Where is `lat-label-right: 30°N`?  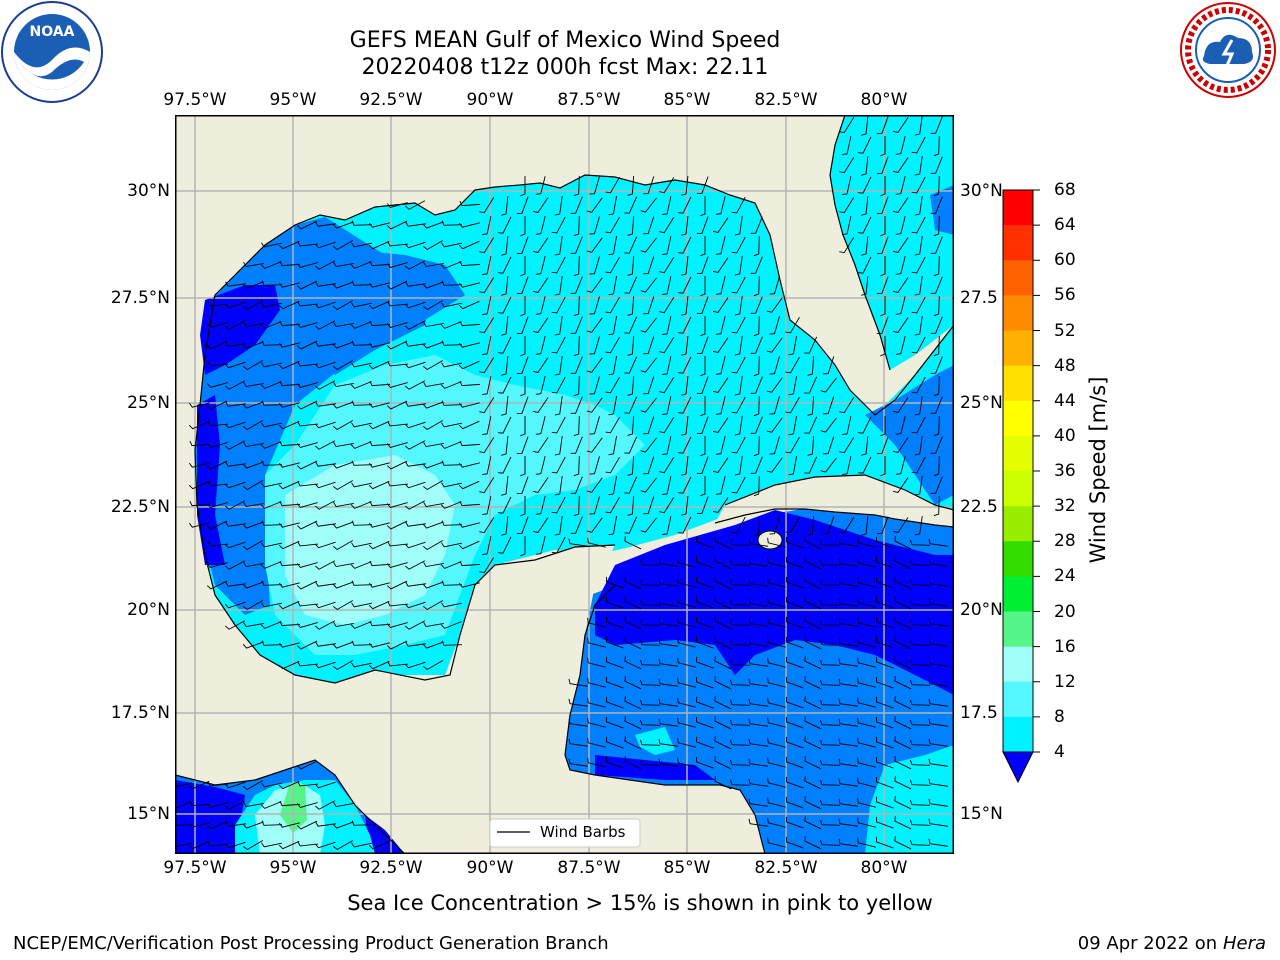 lat-label-right: 30°N is located at coordinates (981, 191).